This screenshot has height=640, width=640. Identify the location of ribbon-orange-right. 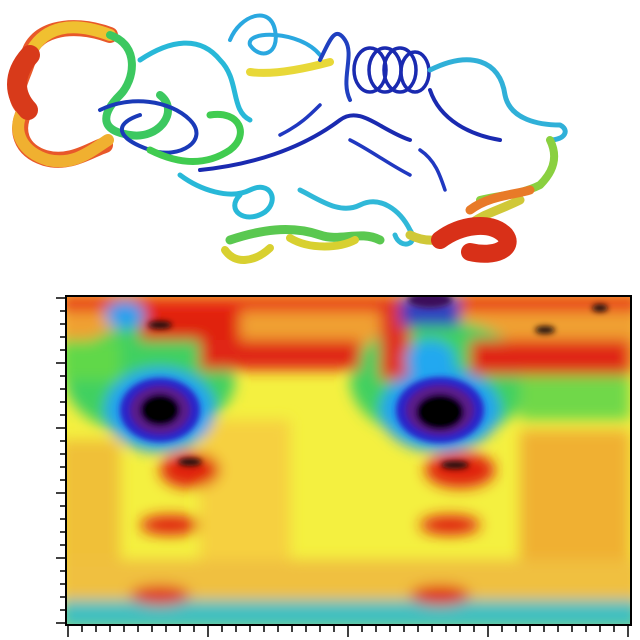
(500, 200).